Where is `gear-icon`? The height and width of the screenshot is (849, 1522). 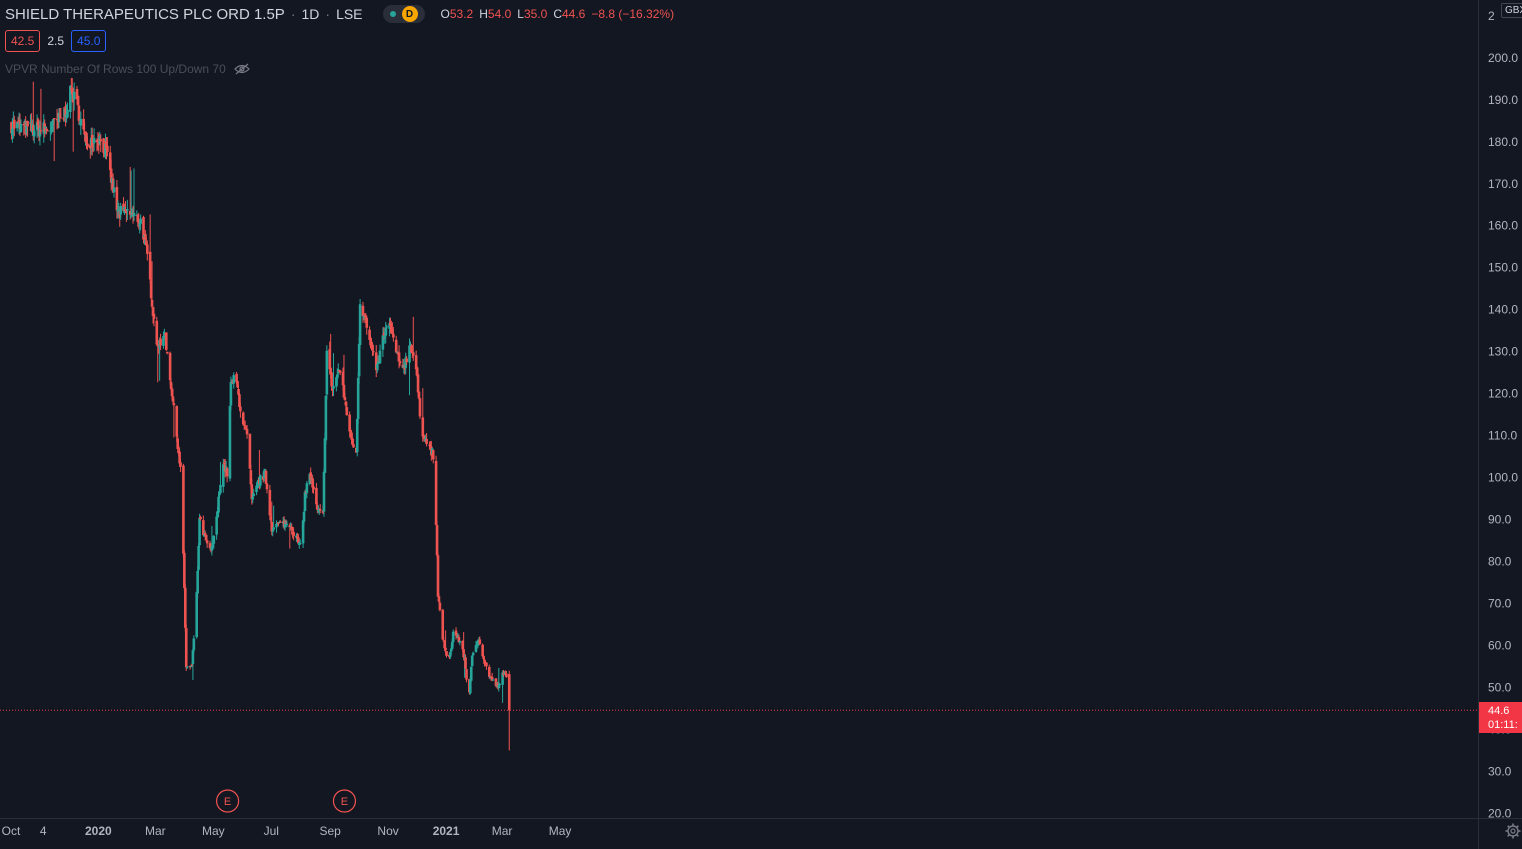
gear-icon is located at coordinates (1513, 831).